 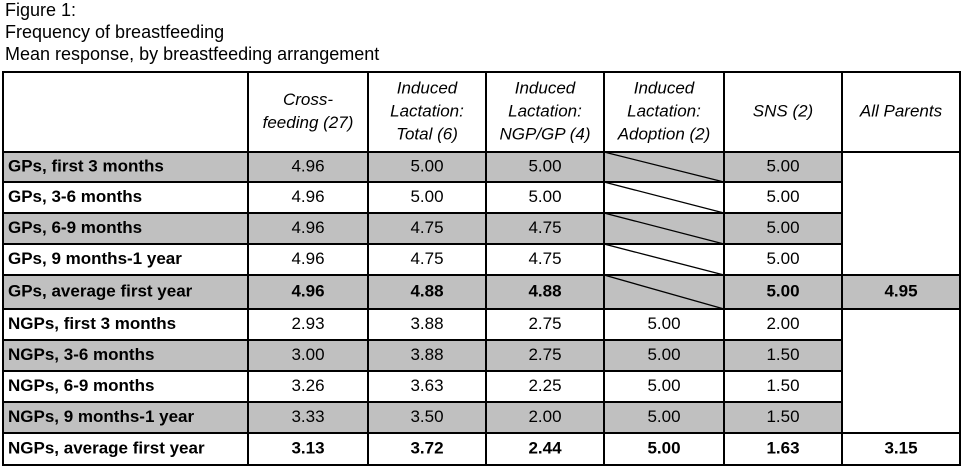 I want to click on cell-value: 4.95, so click(x=900, y=290).